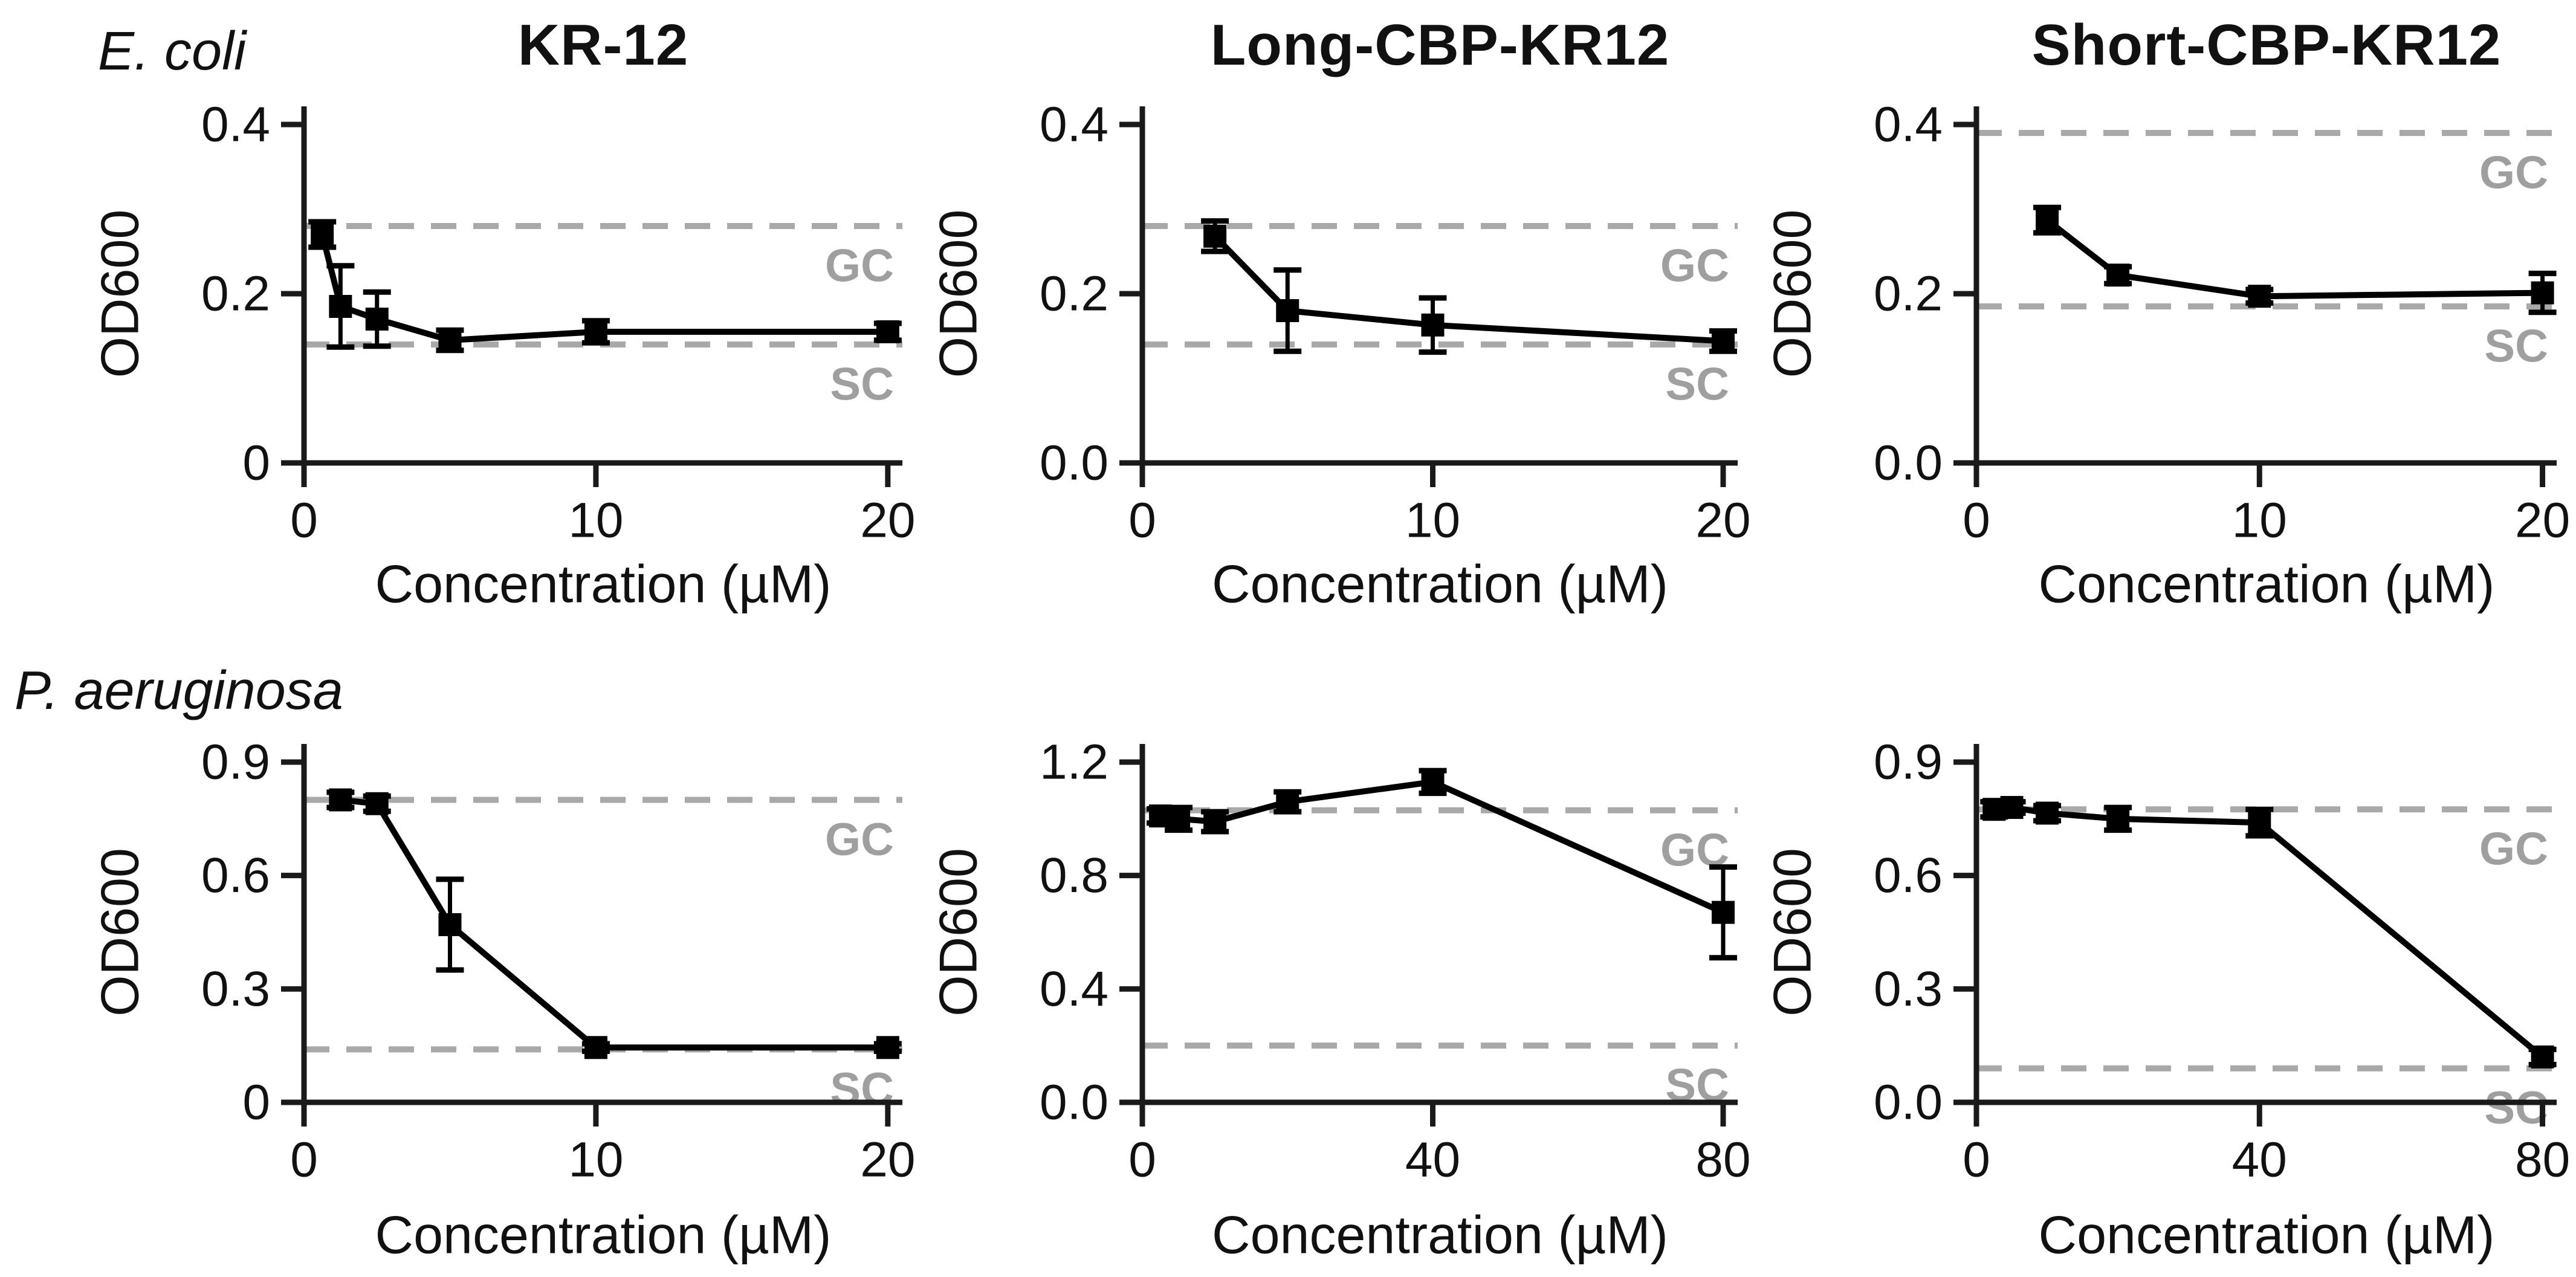 This screenshot has width=2576, height=1277. Describe the element at coordinates (2266, 45) in the screenshot. I see `column-title-short-cbp-kr12: Short-CBP-KR12` at that location.